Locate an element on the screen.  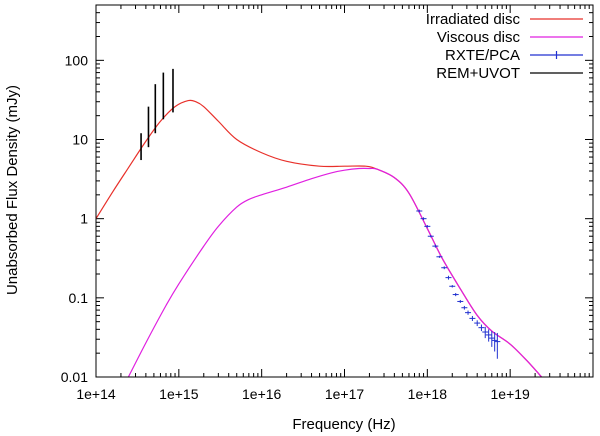
legend-label-irradiated-disc: Irradiated disc is located at coordinates (473, 19).